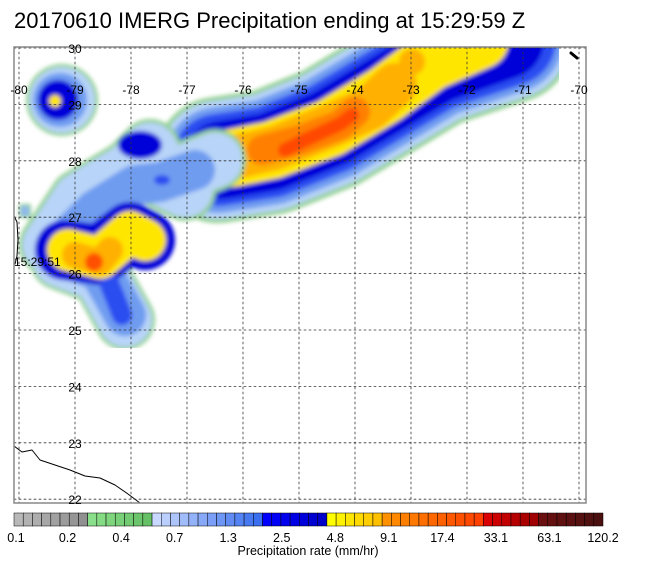 The image size is (668, 571). I want to click on latitude-label: 24, so click(75, 387).